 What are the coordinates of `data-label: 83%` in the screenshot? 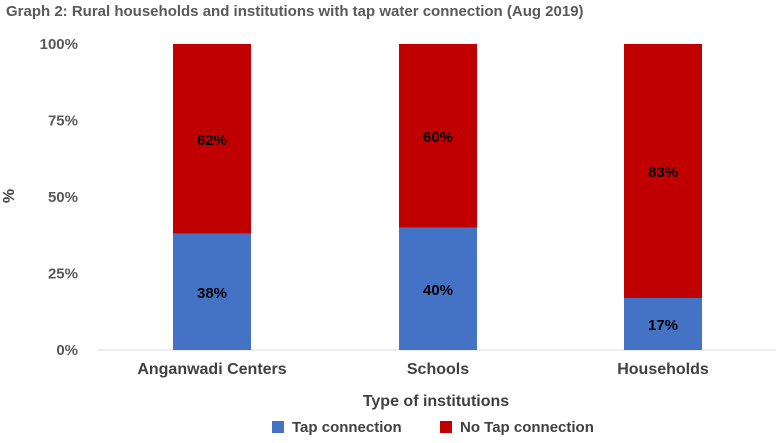 It's located at (663, 172).